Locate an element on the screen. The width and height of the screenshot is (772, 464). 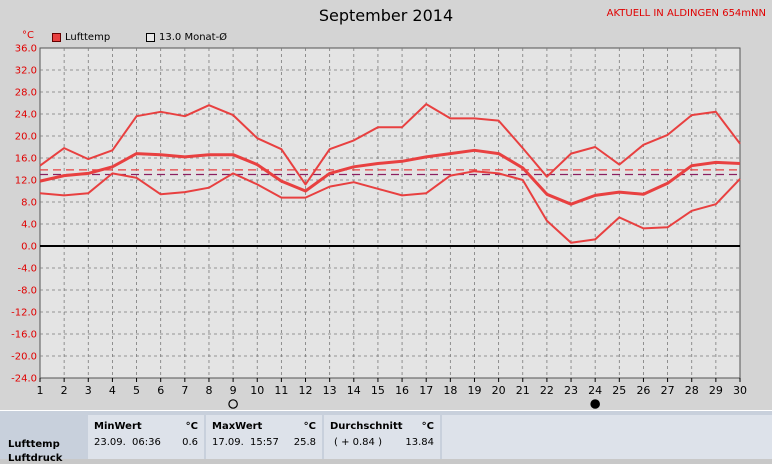
y-tick-label: 28.0 is located at coordinates (26, 93).